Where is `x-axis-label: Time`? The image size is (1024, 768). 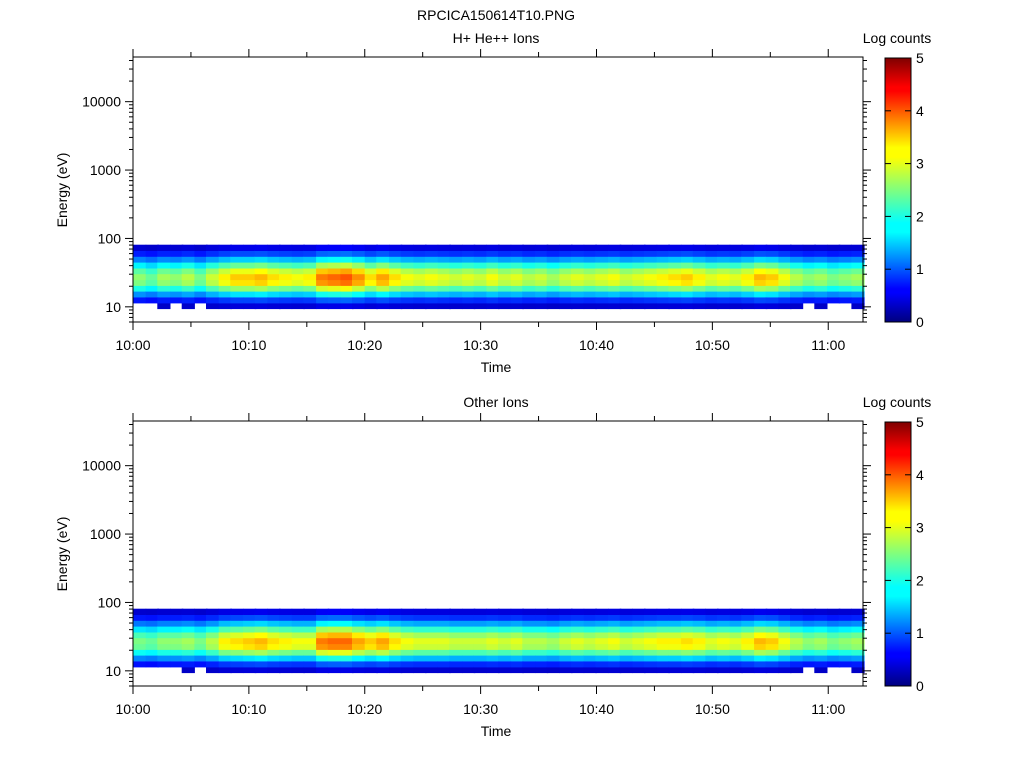 x-axis-label: Time is located at coordinates (496, 367).